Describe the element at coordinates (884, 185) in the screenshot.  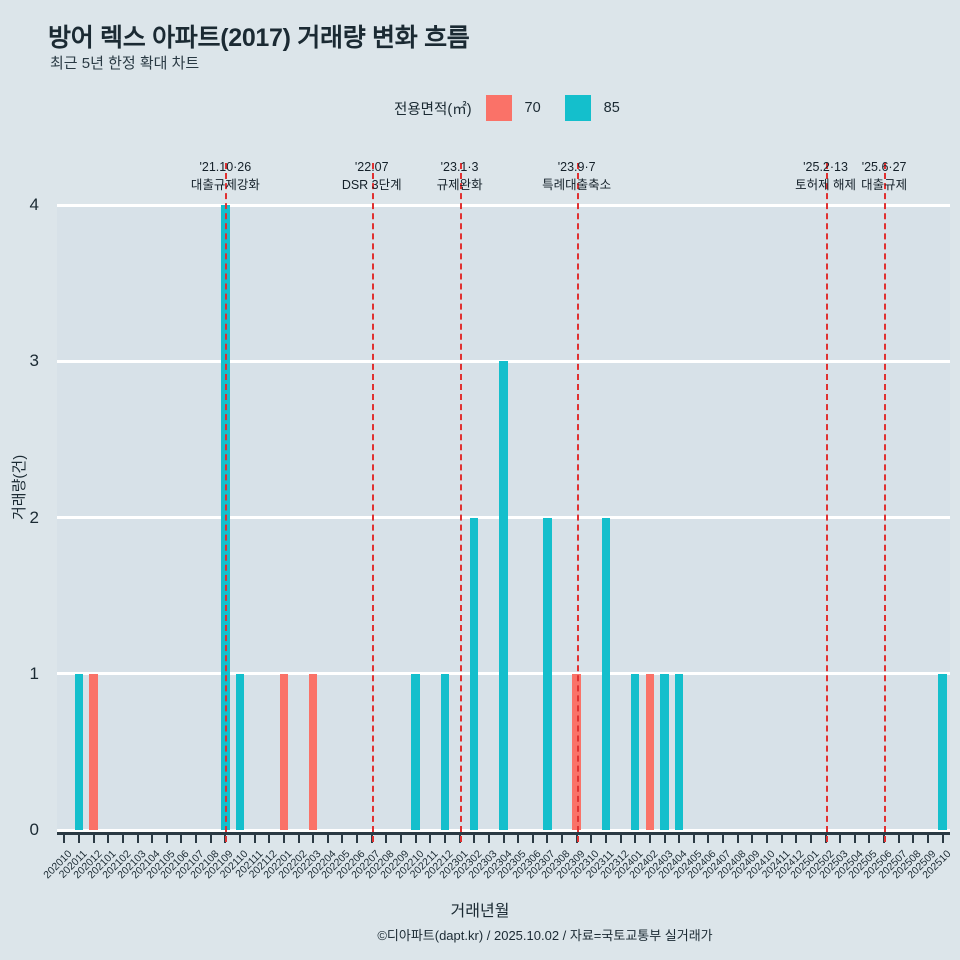
I see `annotation-text: 대출규제` at that location.